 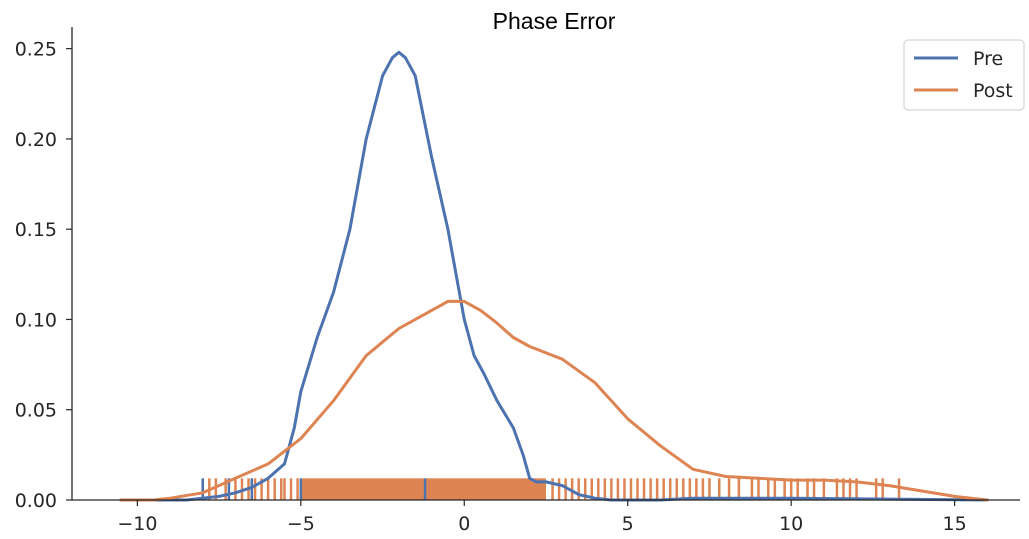 I want to click on chart-title: Phase Error, so click(x=554, y=21).